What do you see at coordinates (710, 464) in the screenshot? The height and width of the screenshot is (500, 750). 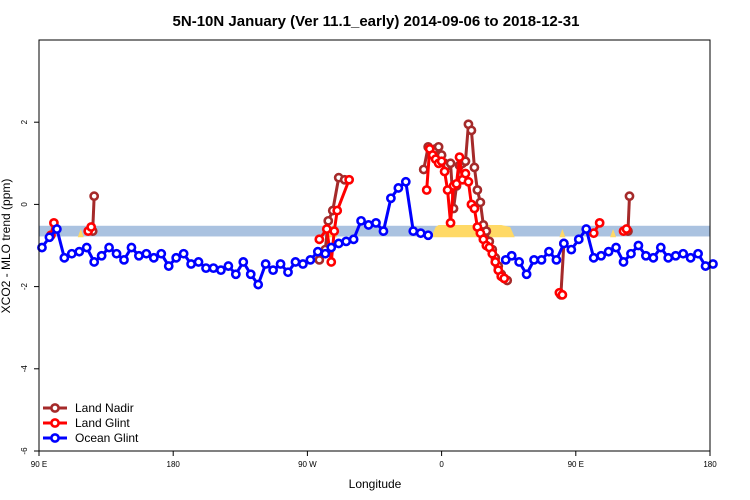 I see `x-tick-label: 180` at bounding box center [710, 464].